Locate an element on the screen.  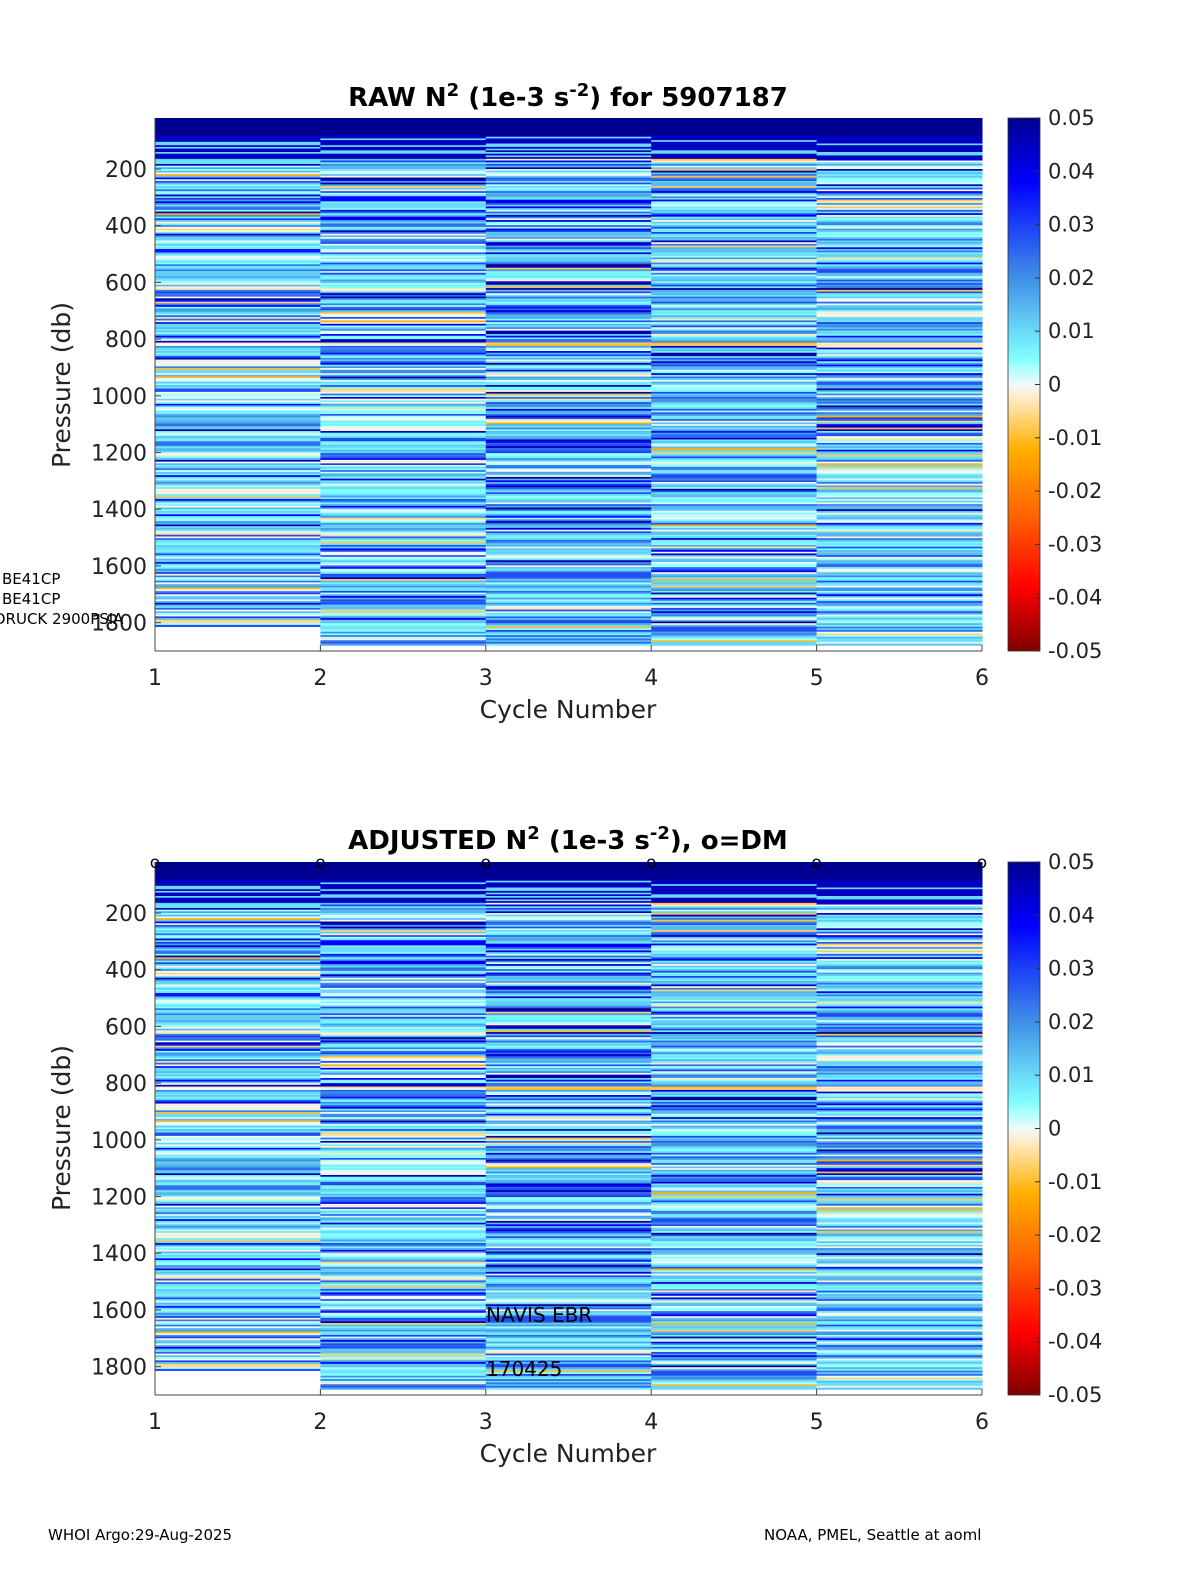
dm-marker: o is located at coordinates (816, 863).